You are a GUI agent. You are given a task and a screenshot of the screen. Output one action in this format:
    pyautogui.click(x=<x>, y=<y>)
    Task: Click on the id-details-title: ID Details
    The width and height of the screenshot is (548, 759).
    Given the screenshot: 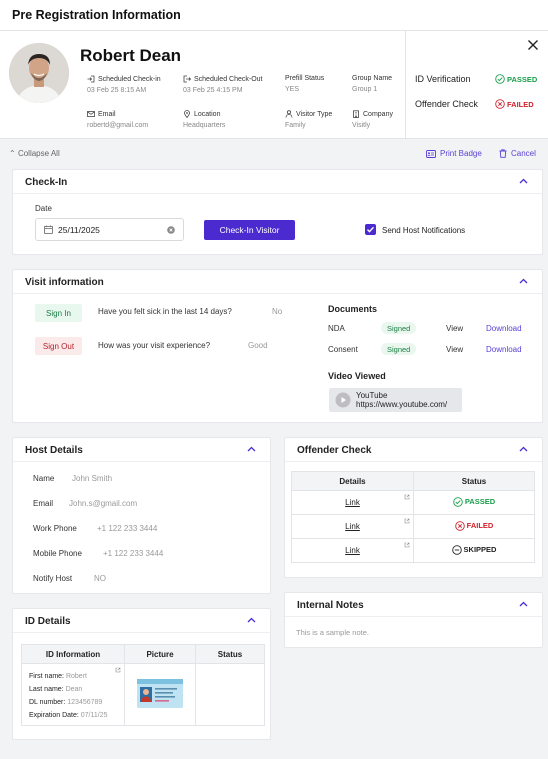 What is the action you would take?
    pyautogui.click(x=48, y=621)
    